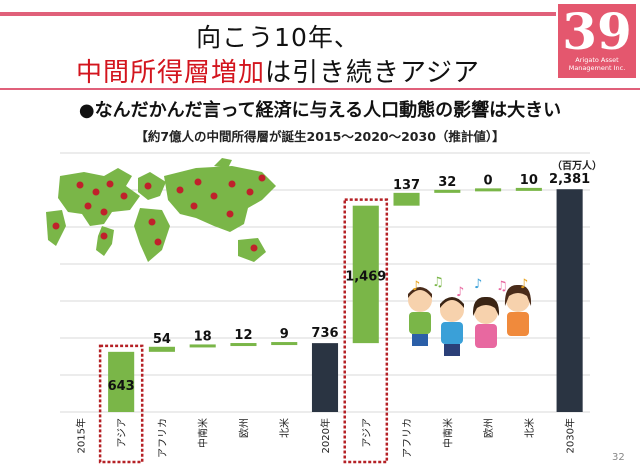  What do you see at coordinates (162, 339) in the screenshot?
I see `data-label-2: 54` at bounding box center [162, 339].